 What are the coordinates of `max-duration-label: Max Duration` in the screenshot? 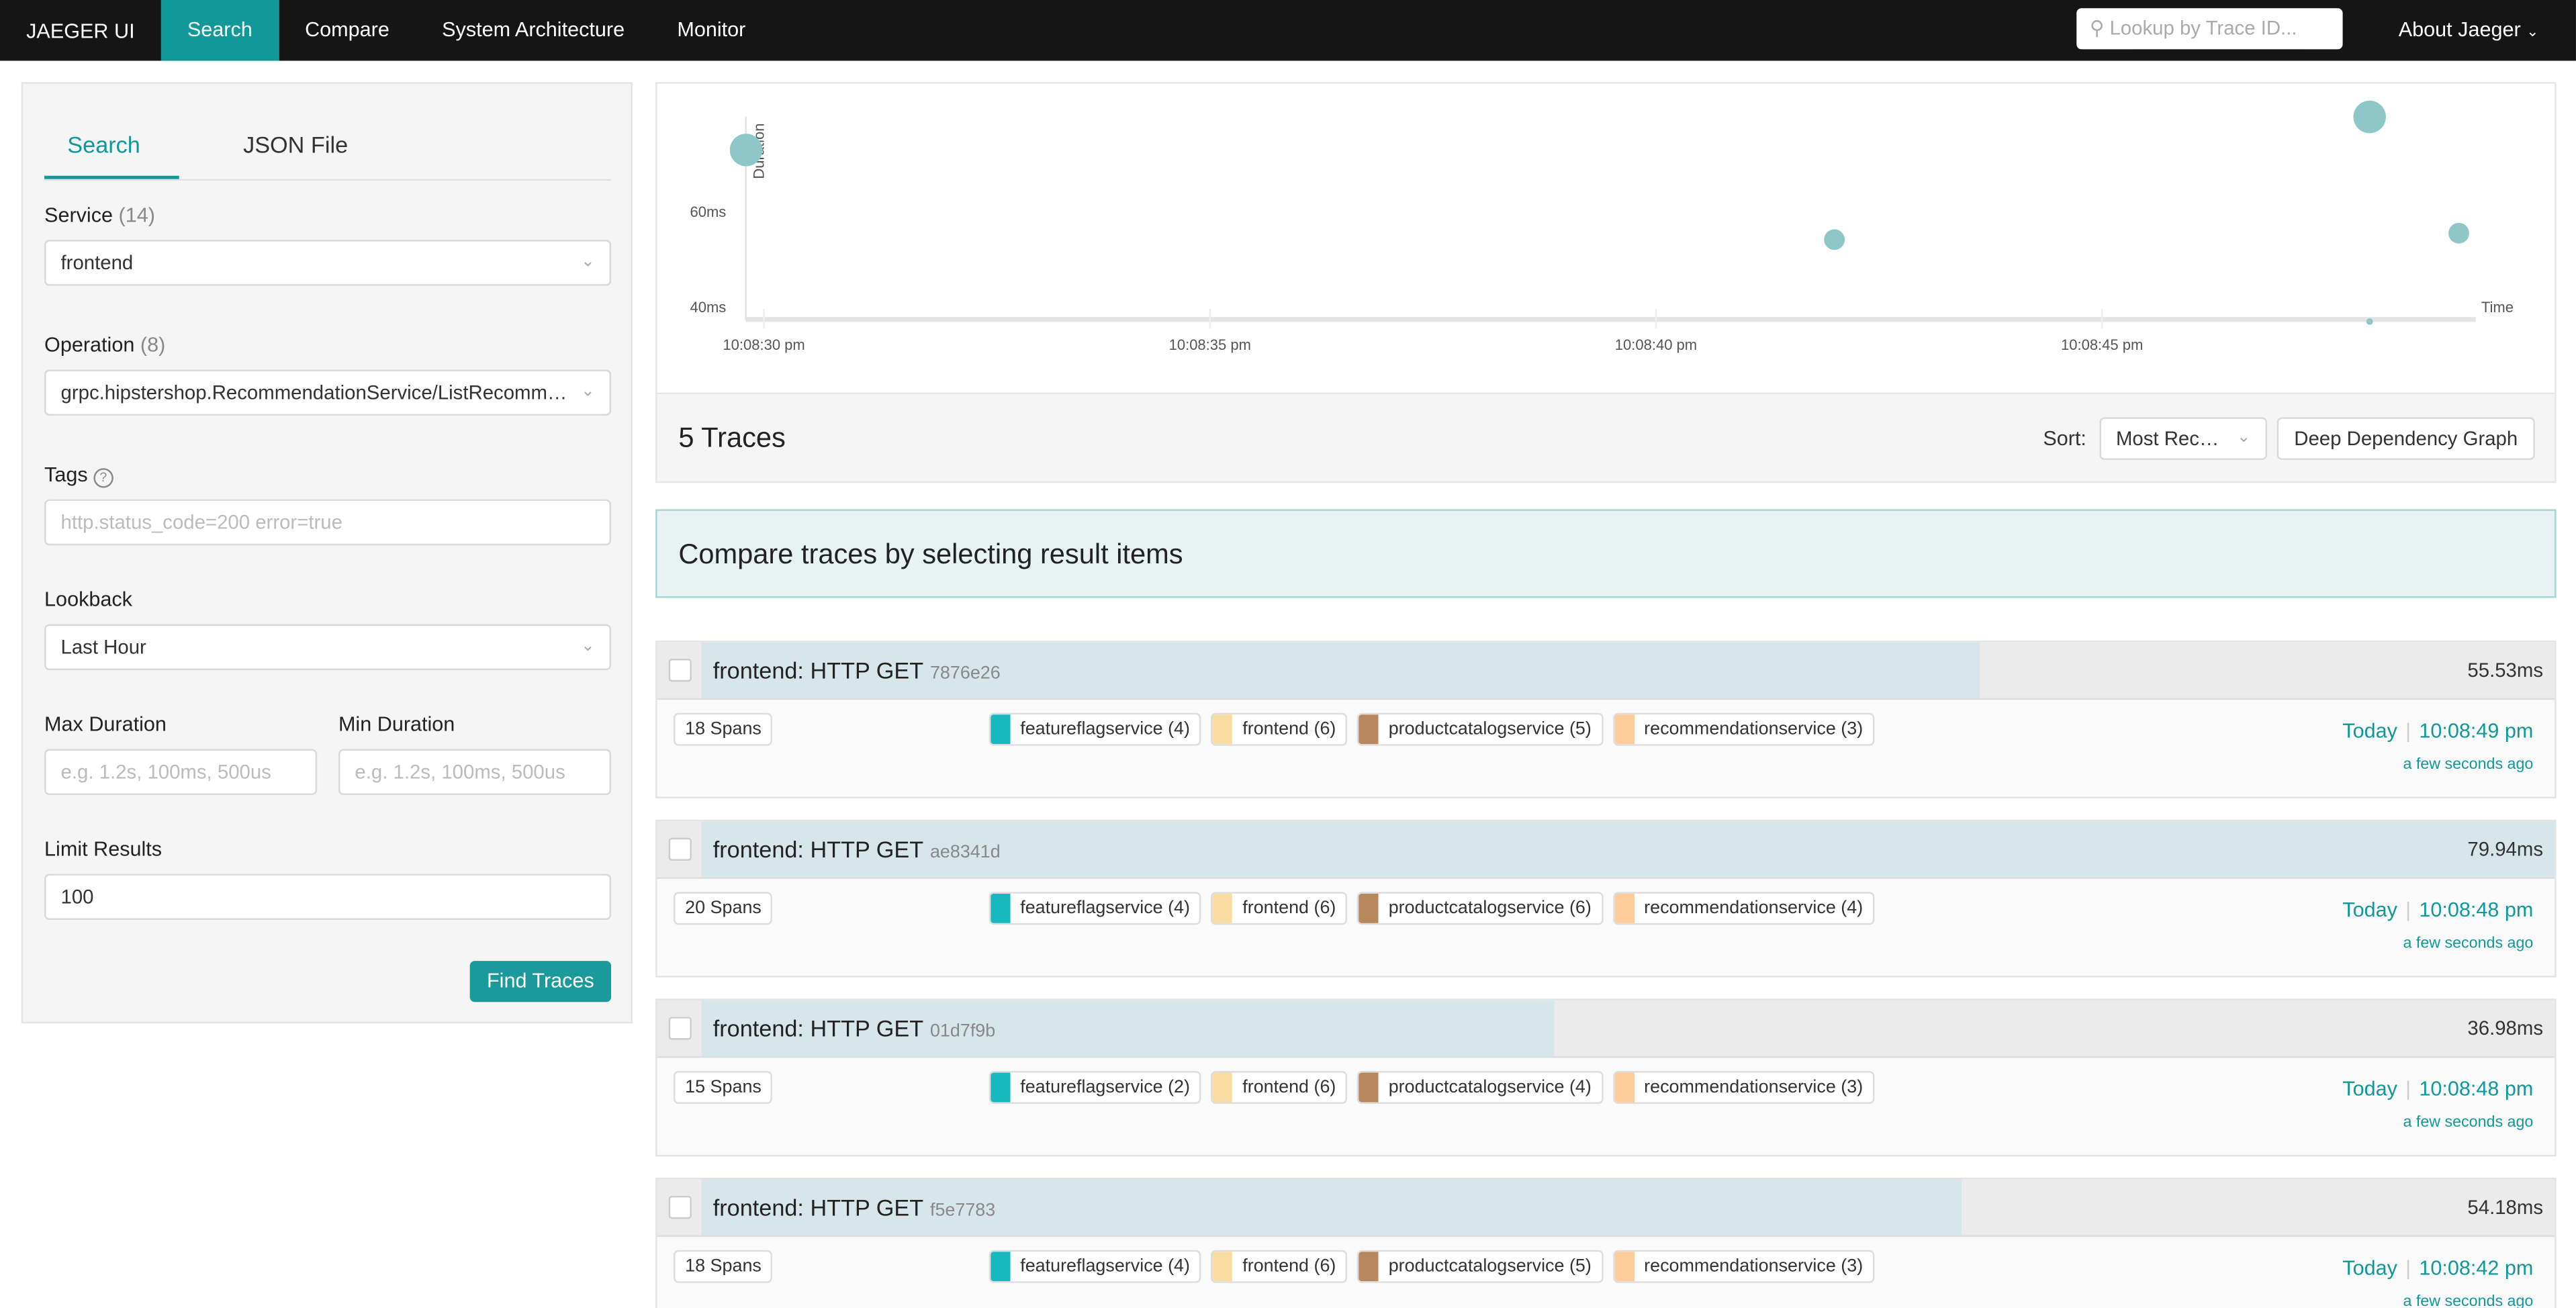 It's located at (105, 724).